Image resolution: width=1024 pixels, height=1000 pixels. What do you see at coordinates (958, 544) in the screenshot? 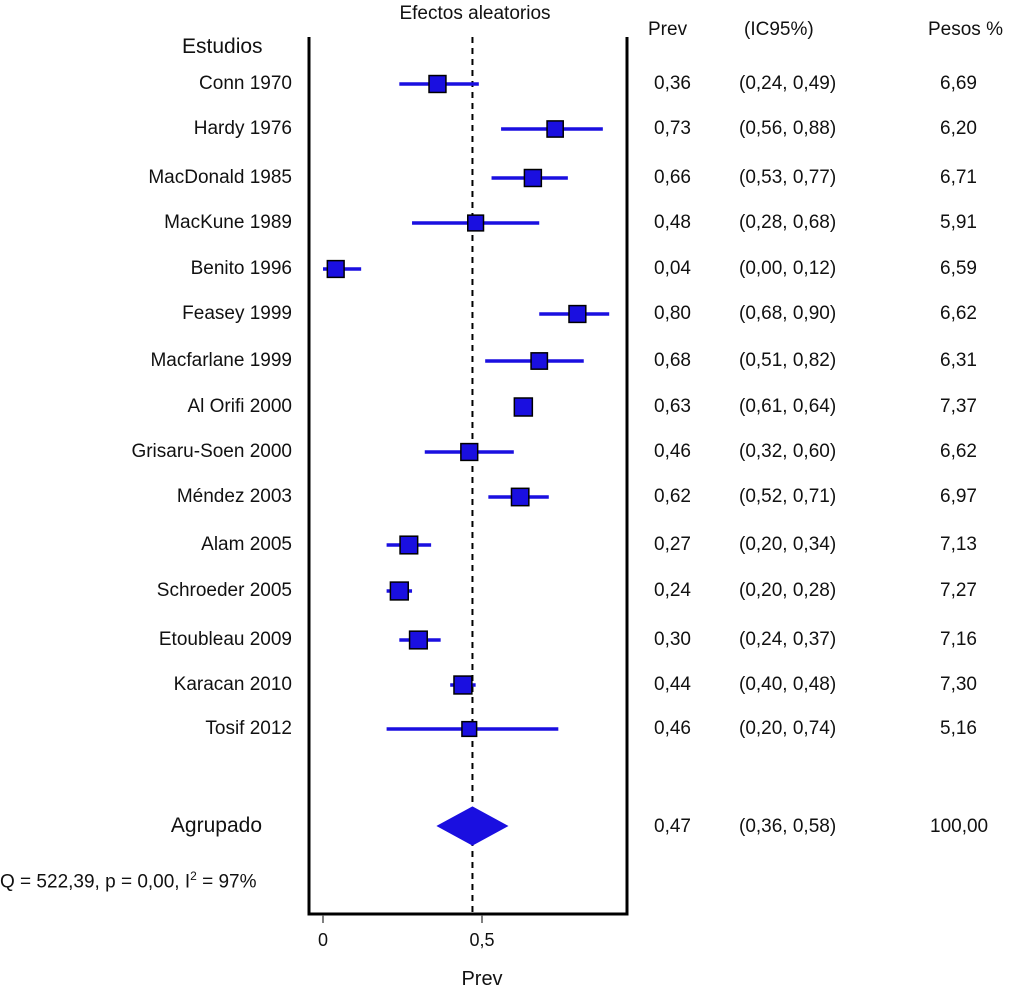
I see `study-weight: 7,13` at bounding box center [958, 544].